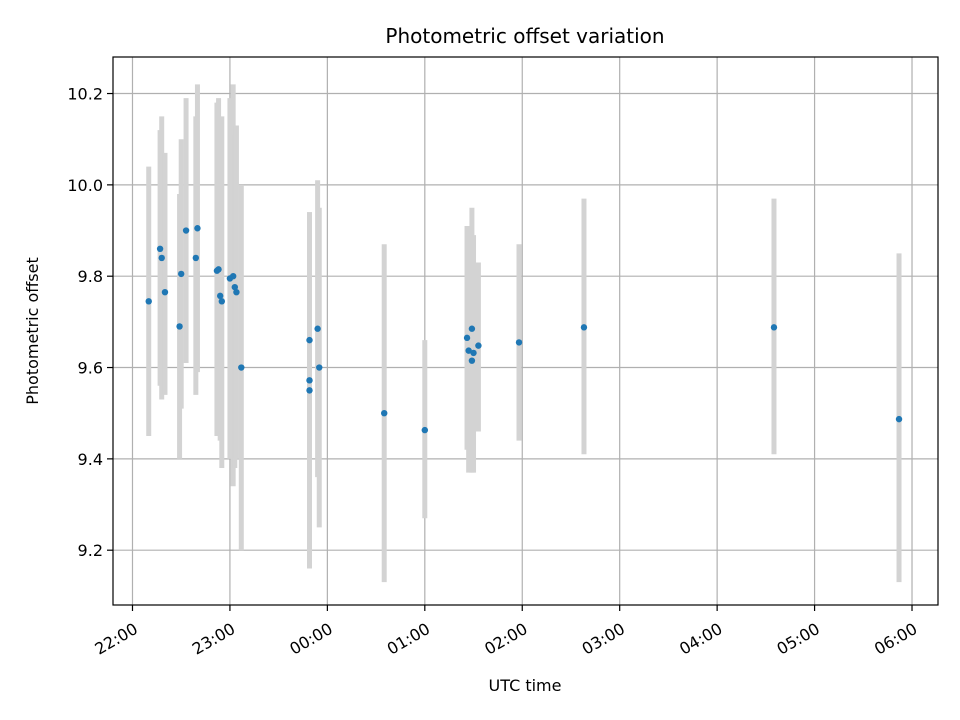 Image resolution: width=960 pixels, height=720 pixels. What do you see at coordinates (90, 550) in the screenshot?
I see `y-tick-label: 9.2` at bounding box center [90, 550].